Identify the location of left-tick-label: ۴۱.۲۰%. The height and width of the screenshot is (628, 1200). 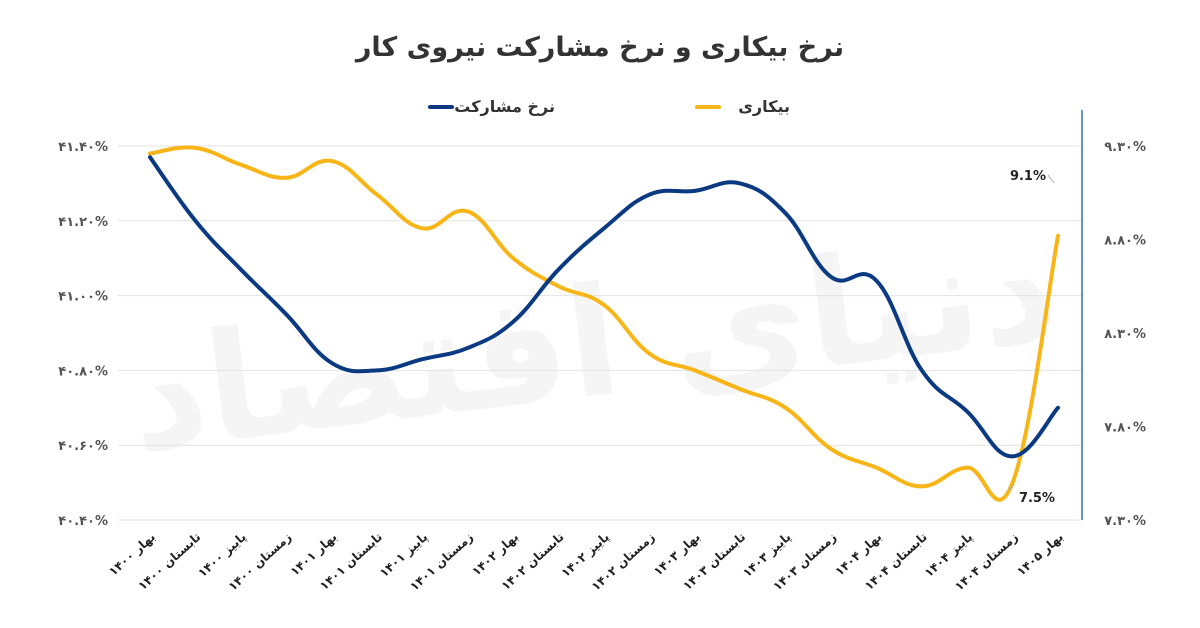
(83, 222).